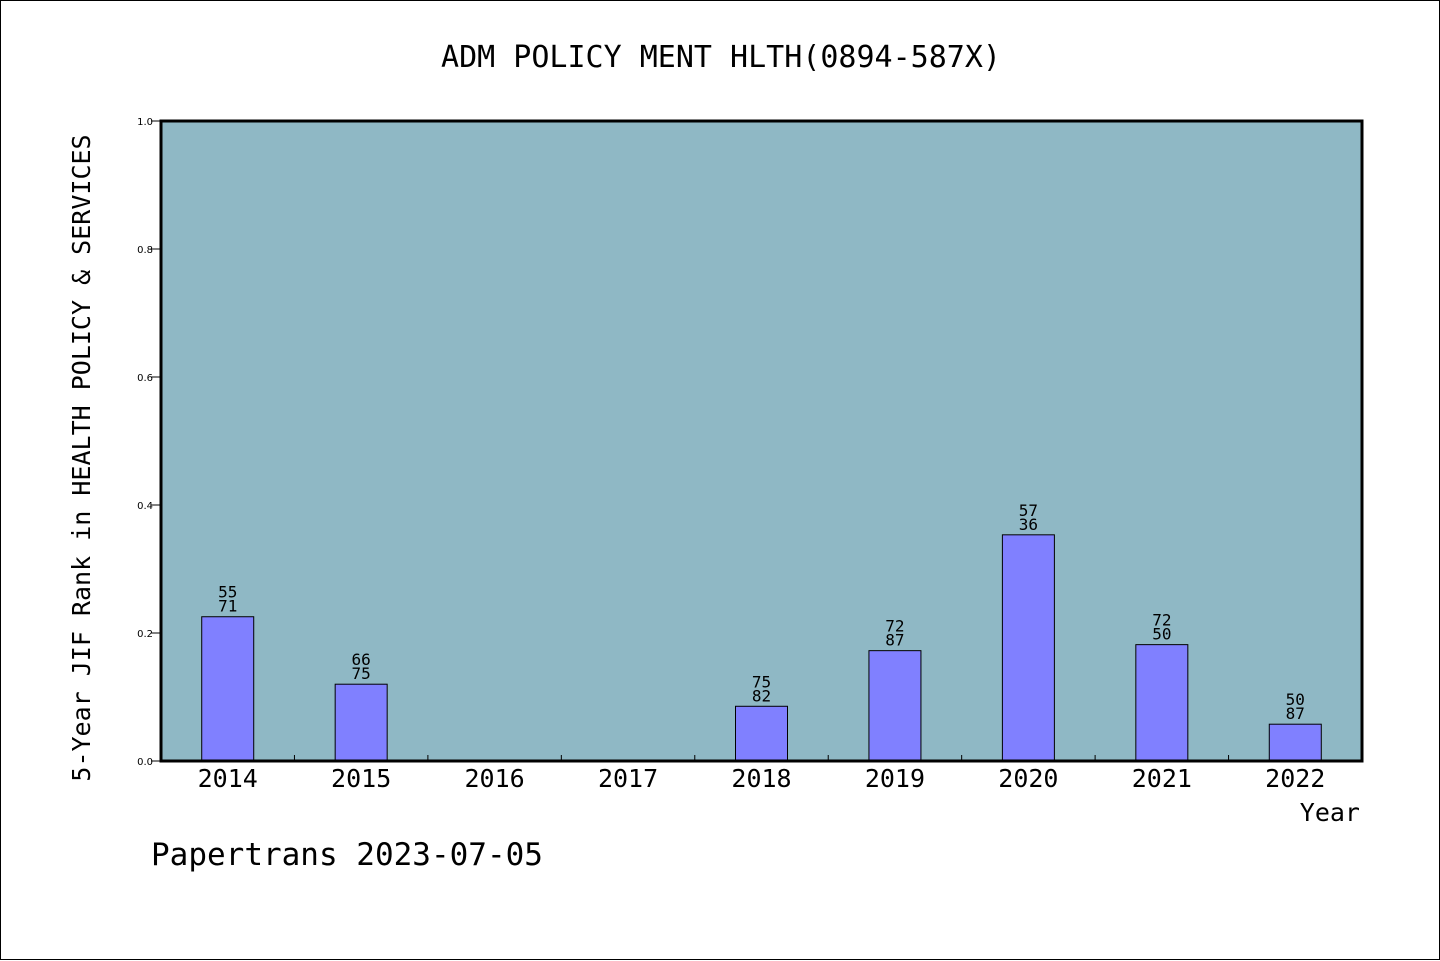  I want to click on bar-label-bottom: 50, so click(1161, 634).